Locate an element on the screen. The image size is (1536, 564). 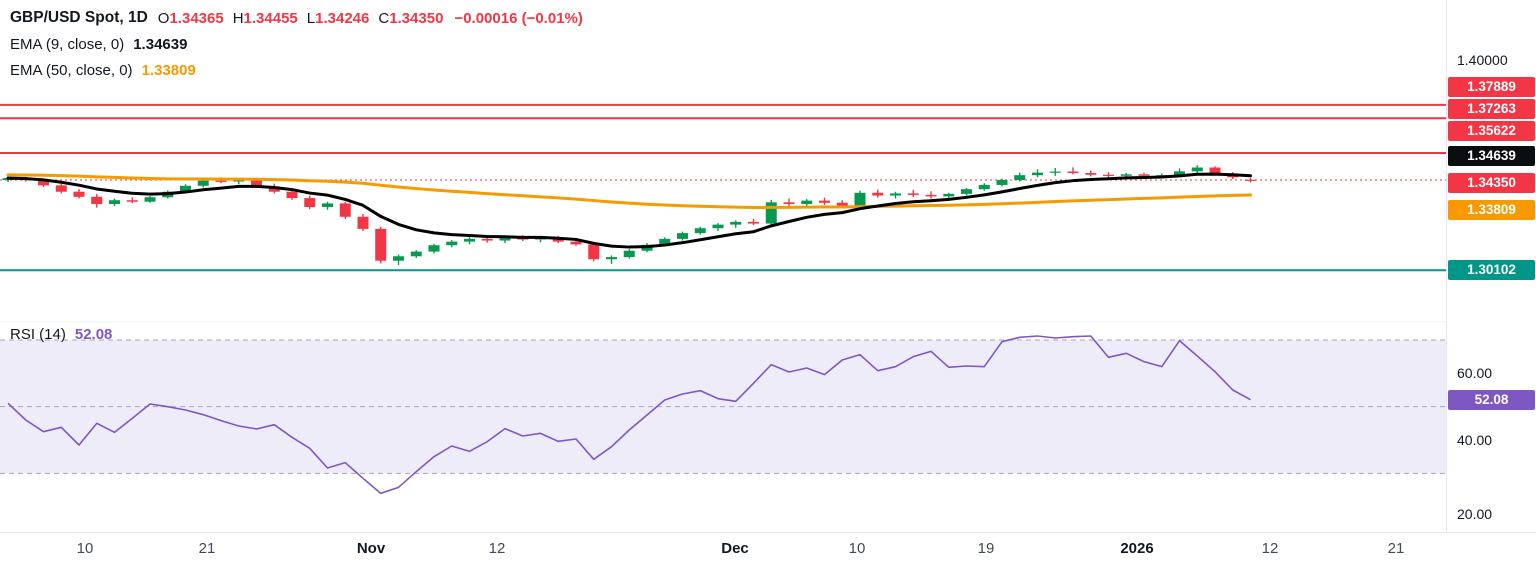
high-value: 1.34455 is located at coordinates (270, 18).